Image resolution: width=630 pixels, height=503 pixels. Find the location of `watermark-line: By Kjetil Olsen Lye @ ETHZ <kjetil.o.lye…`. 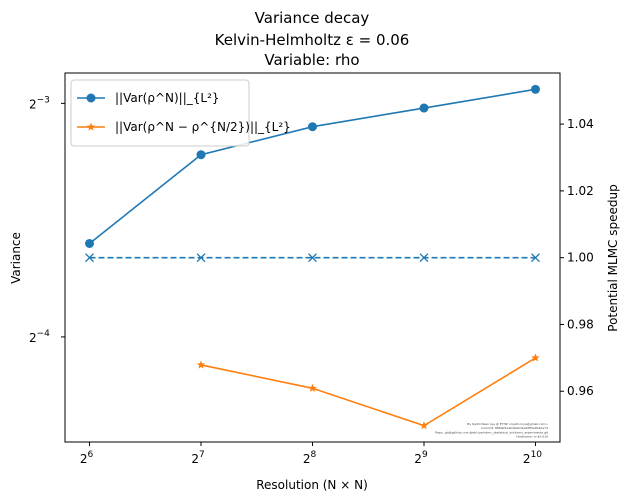

watermark-line: By Kjetil Olsen Lye @ ETHZ <kjetil.o.lye… is located at coordinates (507, 424).